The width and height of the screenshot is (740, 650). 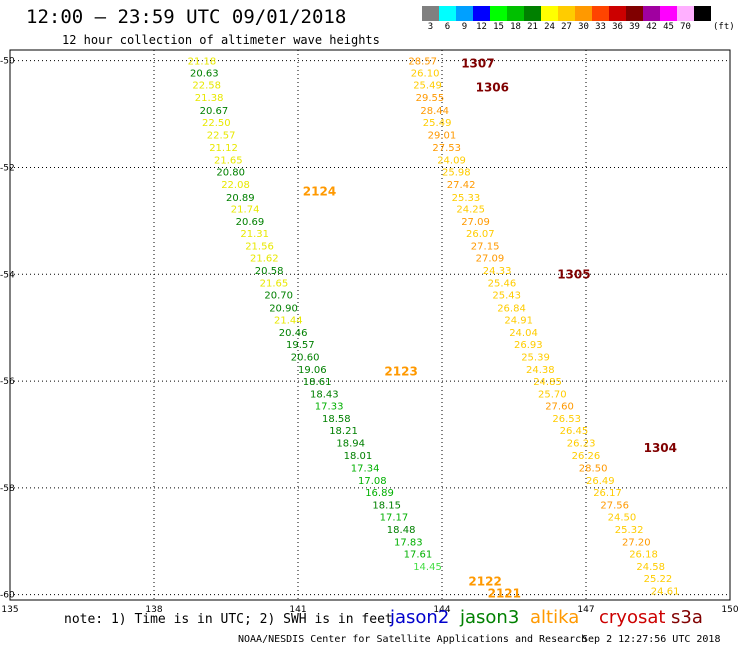 I want to click on legend-label: 39, so click(x=634, y=27).